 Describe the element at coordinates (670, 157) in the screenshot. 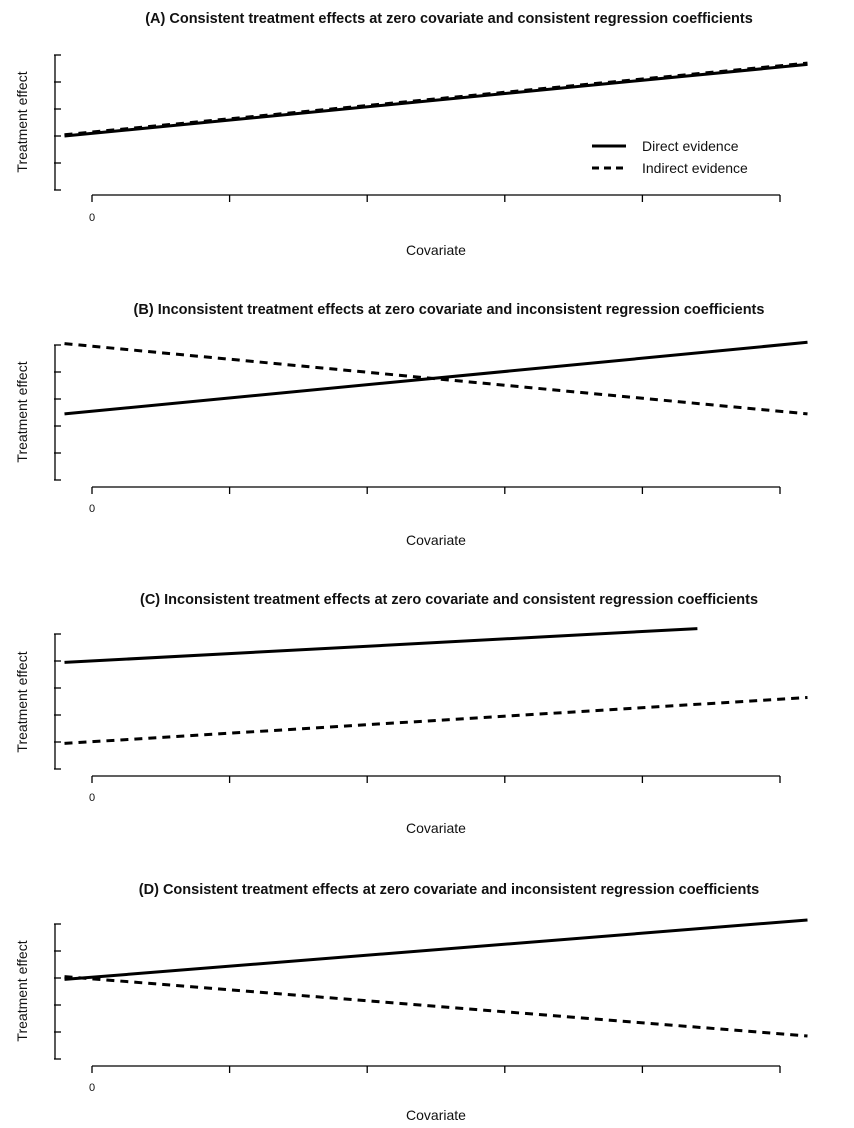

I see `legend: Direct evidence Indirect evidence` at that location.